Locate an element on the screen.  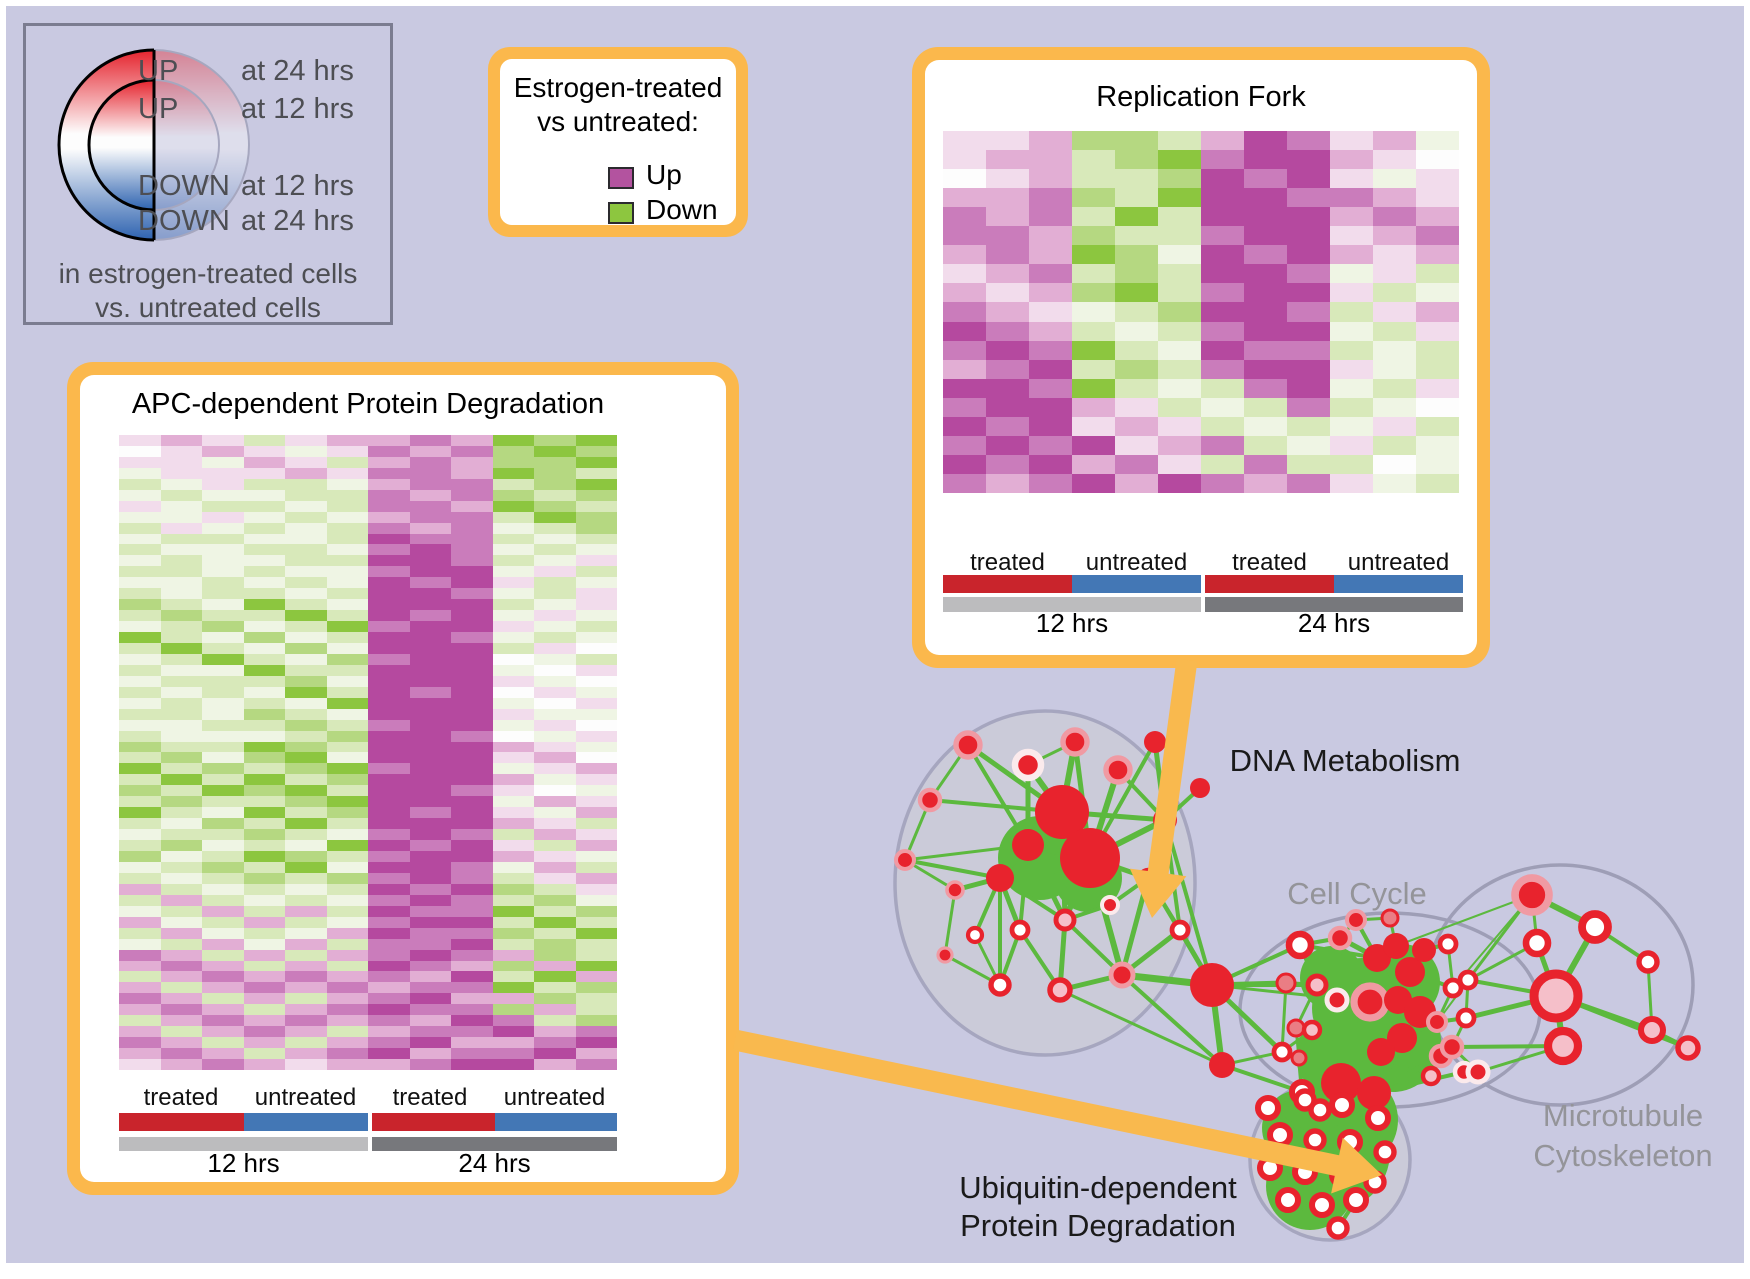
up-12-time: at 12 hrs is located at coordinates (297, 109).